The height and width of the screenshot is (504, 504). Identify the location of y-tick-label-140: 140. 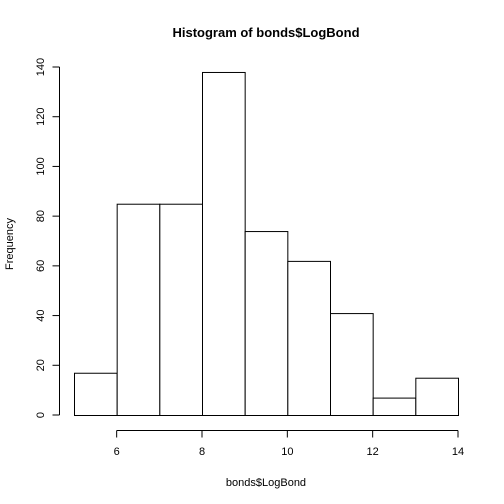
(41, 67).